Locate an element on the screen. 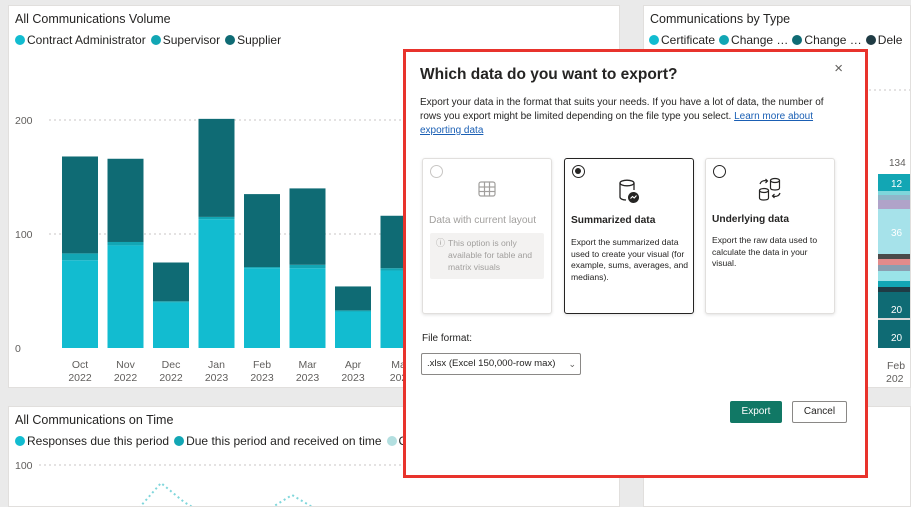 This screenshot has width=911, height=507. x-axis-label: Nov is located at coordinates (125, 365).